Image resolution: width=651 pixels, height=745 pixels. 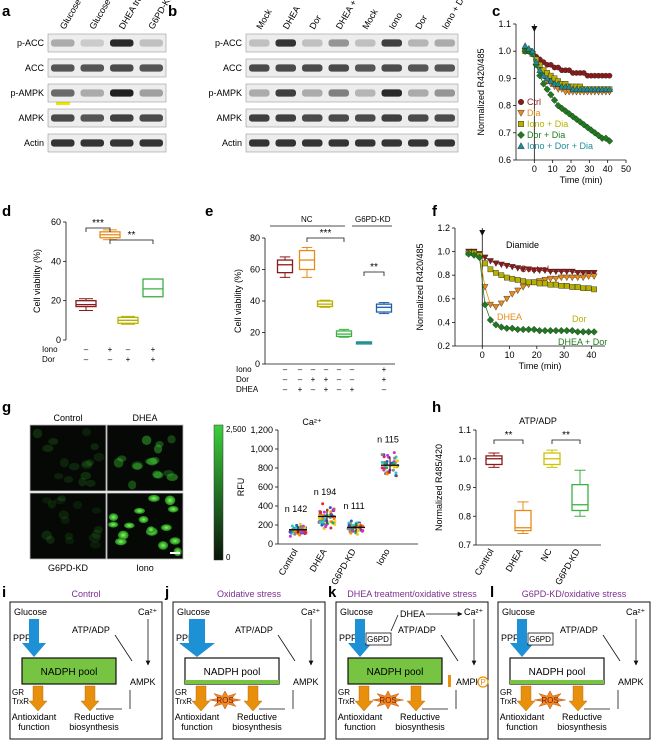 I want to click on g-scatter-title: Ca²⁺, so click(x=312, y=422).